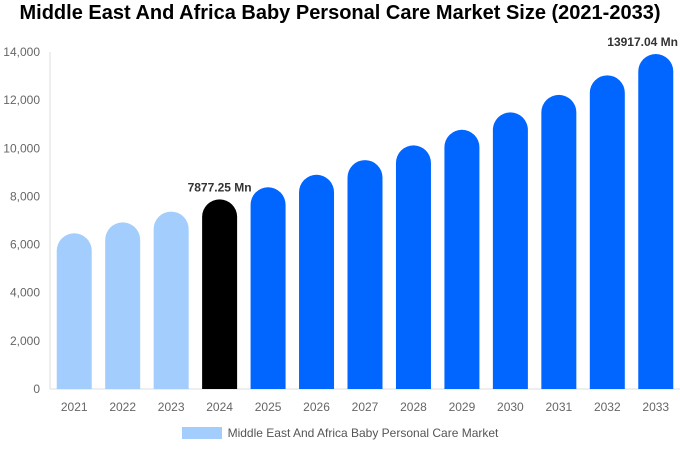 This screenshot has height=450, width=680. Describe the element at coordinates (25, 245) in the screenshot. I see `y-tick-label: 6,000` at that location.